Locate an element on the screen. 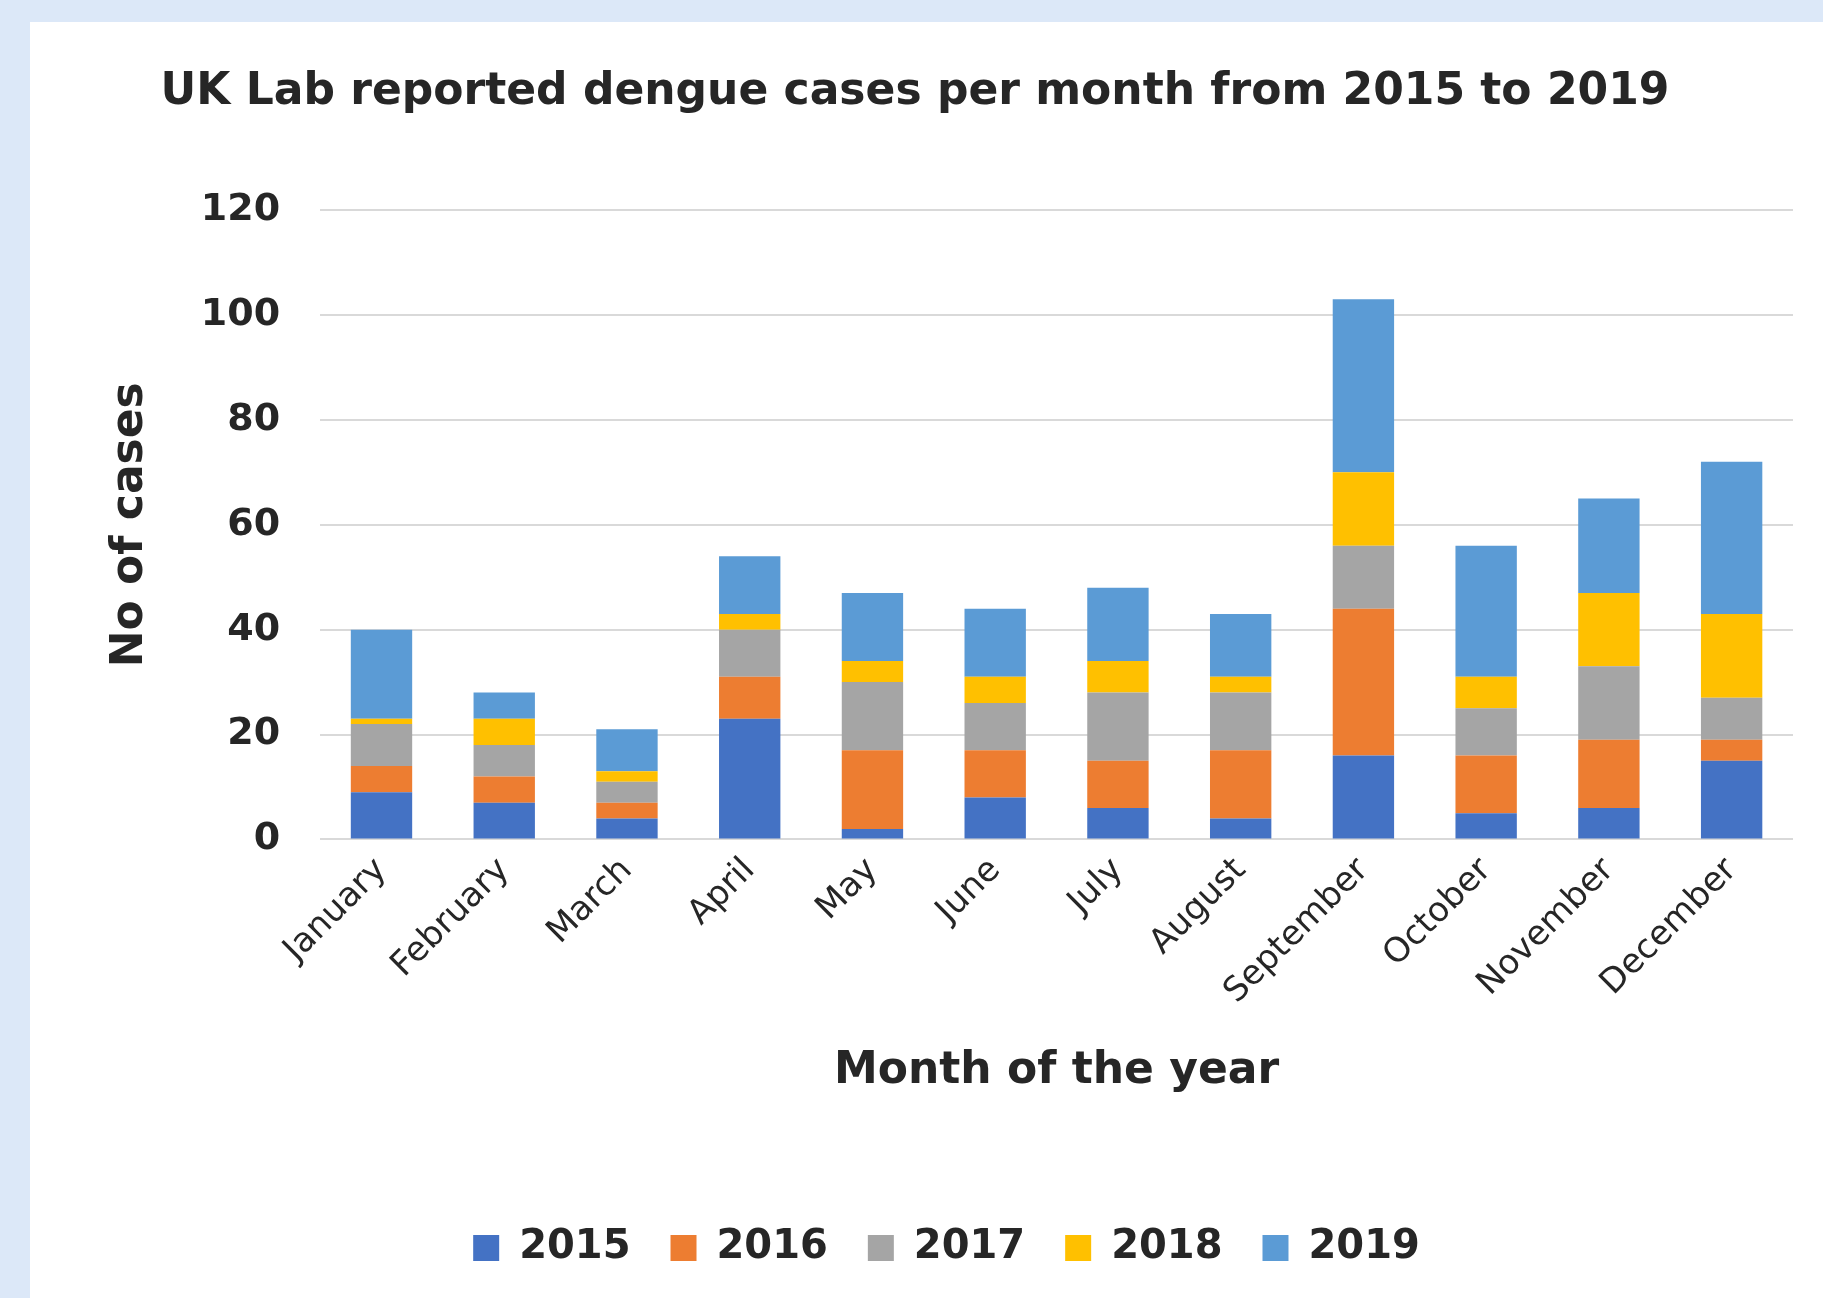 The image size is (1823, 1298). y-tick-label: 20 is located at coordinates (254, 731).